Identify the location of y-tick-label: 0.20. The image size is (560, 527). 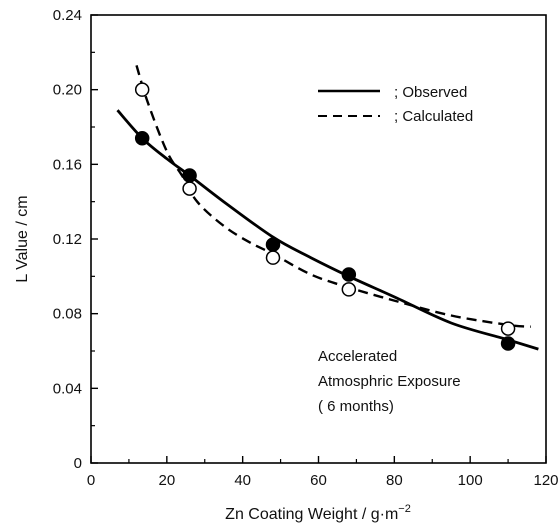
(67, 90).